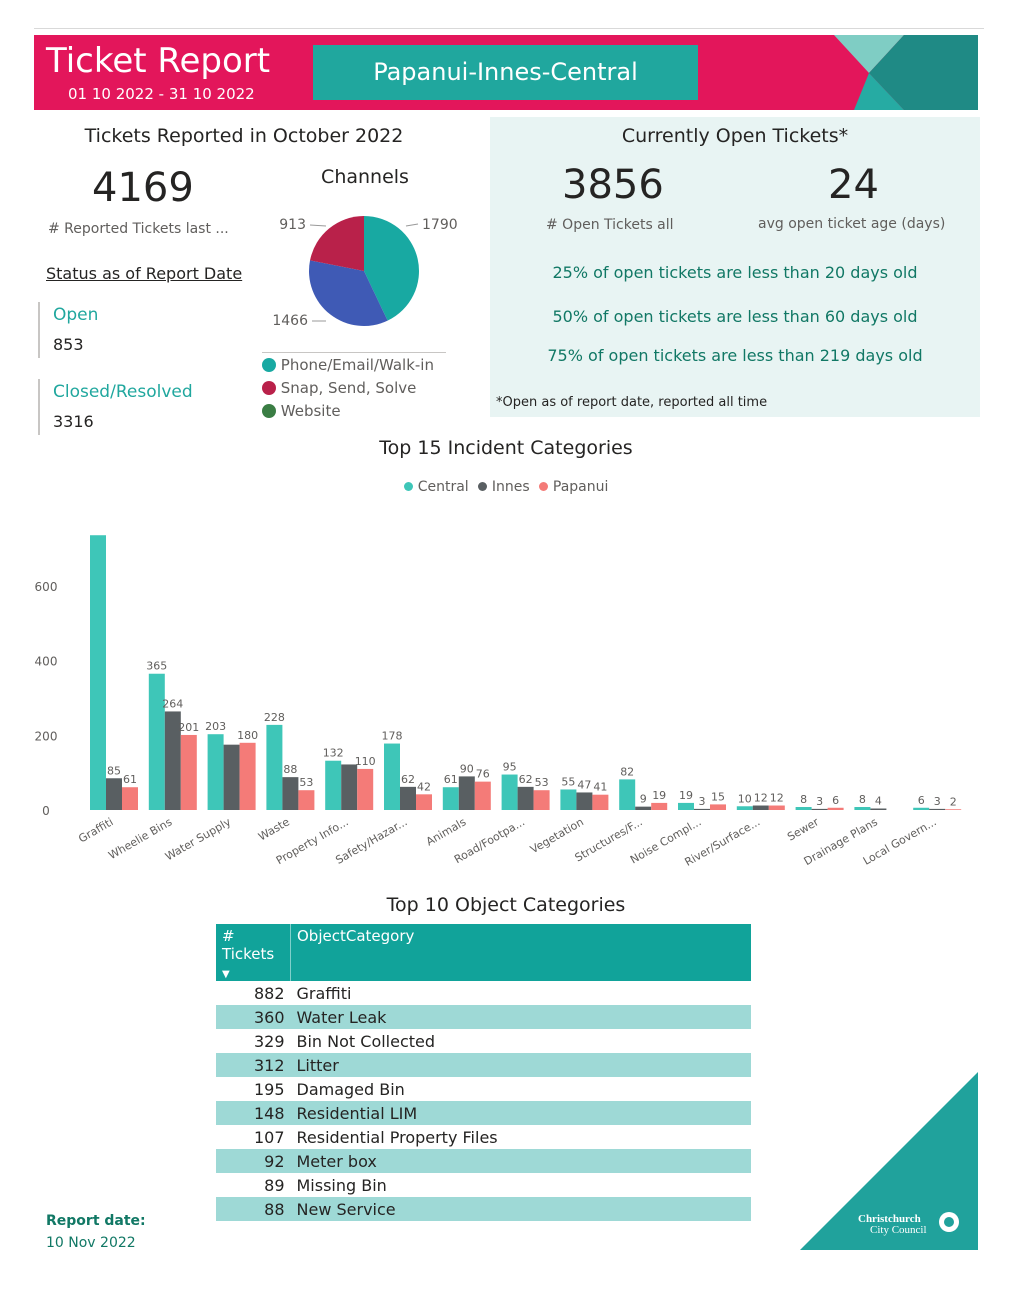  What do you see at coordinates (568, 781) in the screenshot?
I see `bar-value-label: 55` at bounding box center [568, 781].